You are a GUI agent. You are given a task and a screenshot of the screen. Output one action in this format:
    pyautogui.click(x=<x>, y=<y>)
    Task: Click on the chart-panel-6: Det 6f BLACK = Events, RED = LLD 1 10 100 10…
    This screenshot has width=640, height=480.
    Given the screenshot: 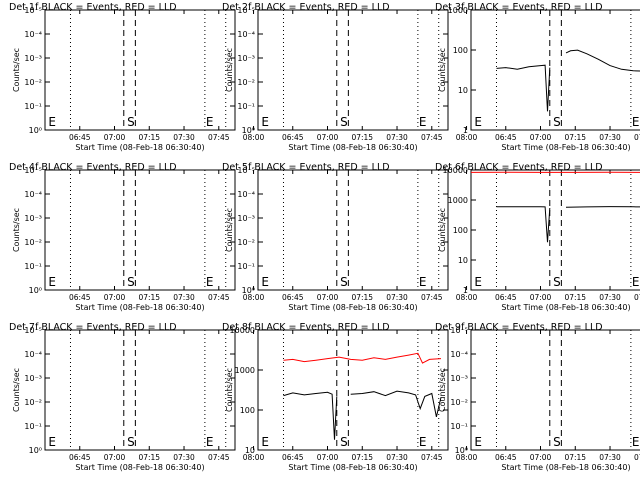 What is the action you would take?
    pyautogui.click(x=537, y=237)
    